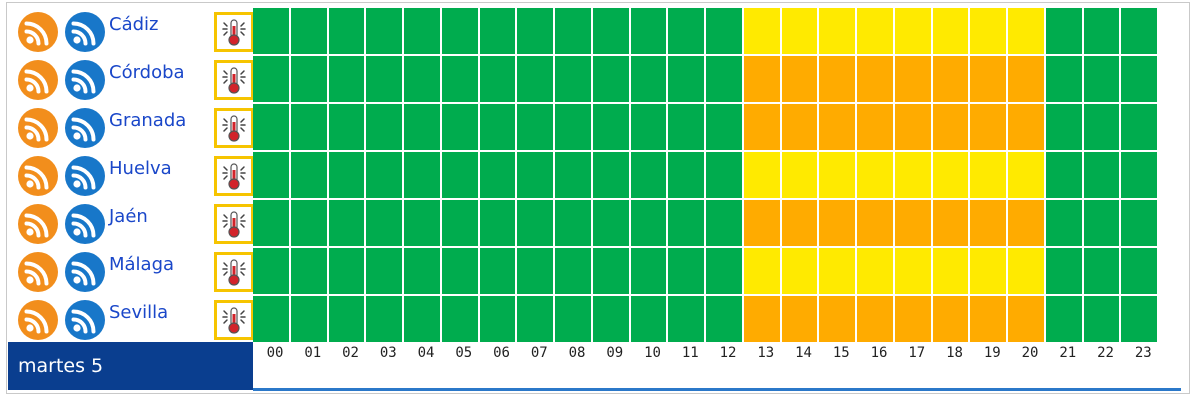 Image resolution: width=1200 pixels, height=406 pixels. I want to click on hour-label: 07, so click(539, 353).